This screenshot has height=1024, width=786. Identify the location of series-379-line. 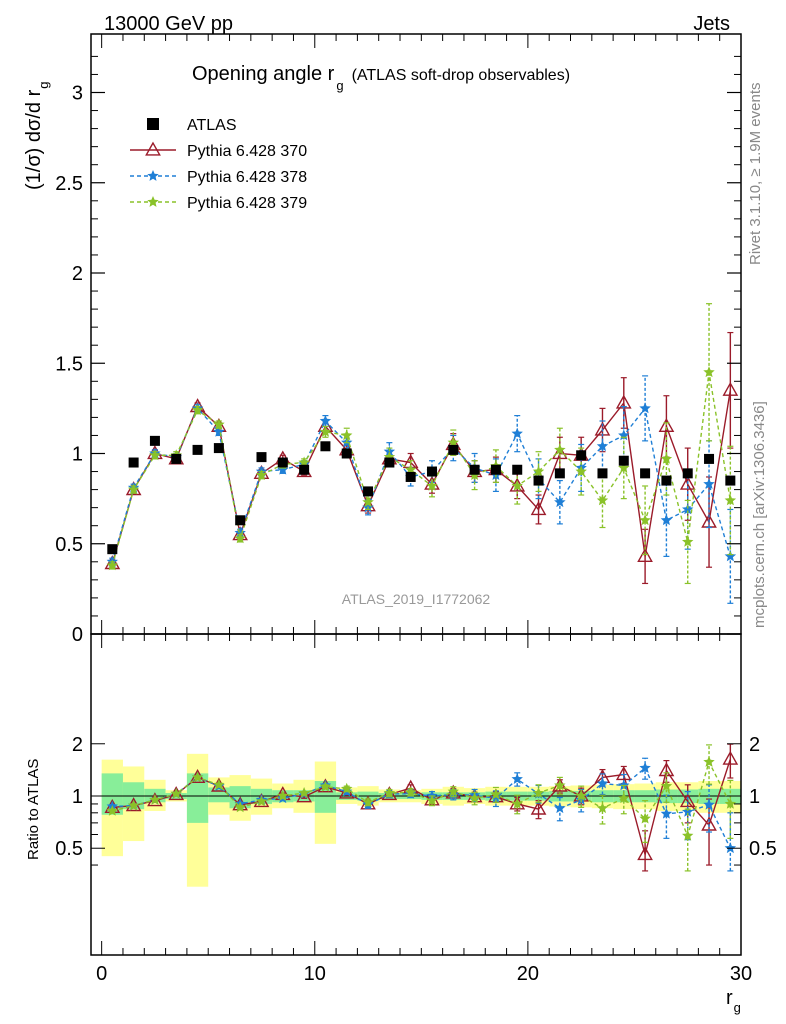
(421, 469).